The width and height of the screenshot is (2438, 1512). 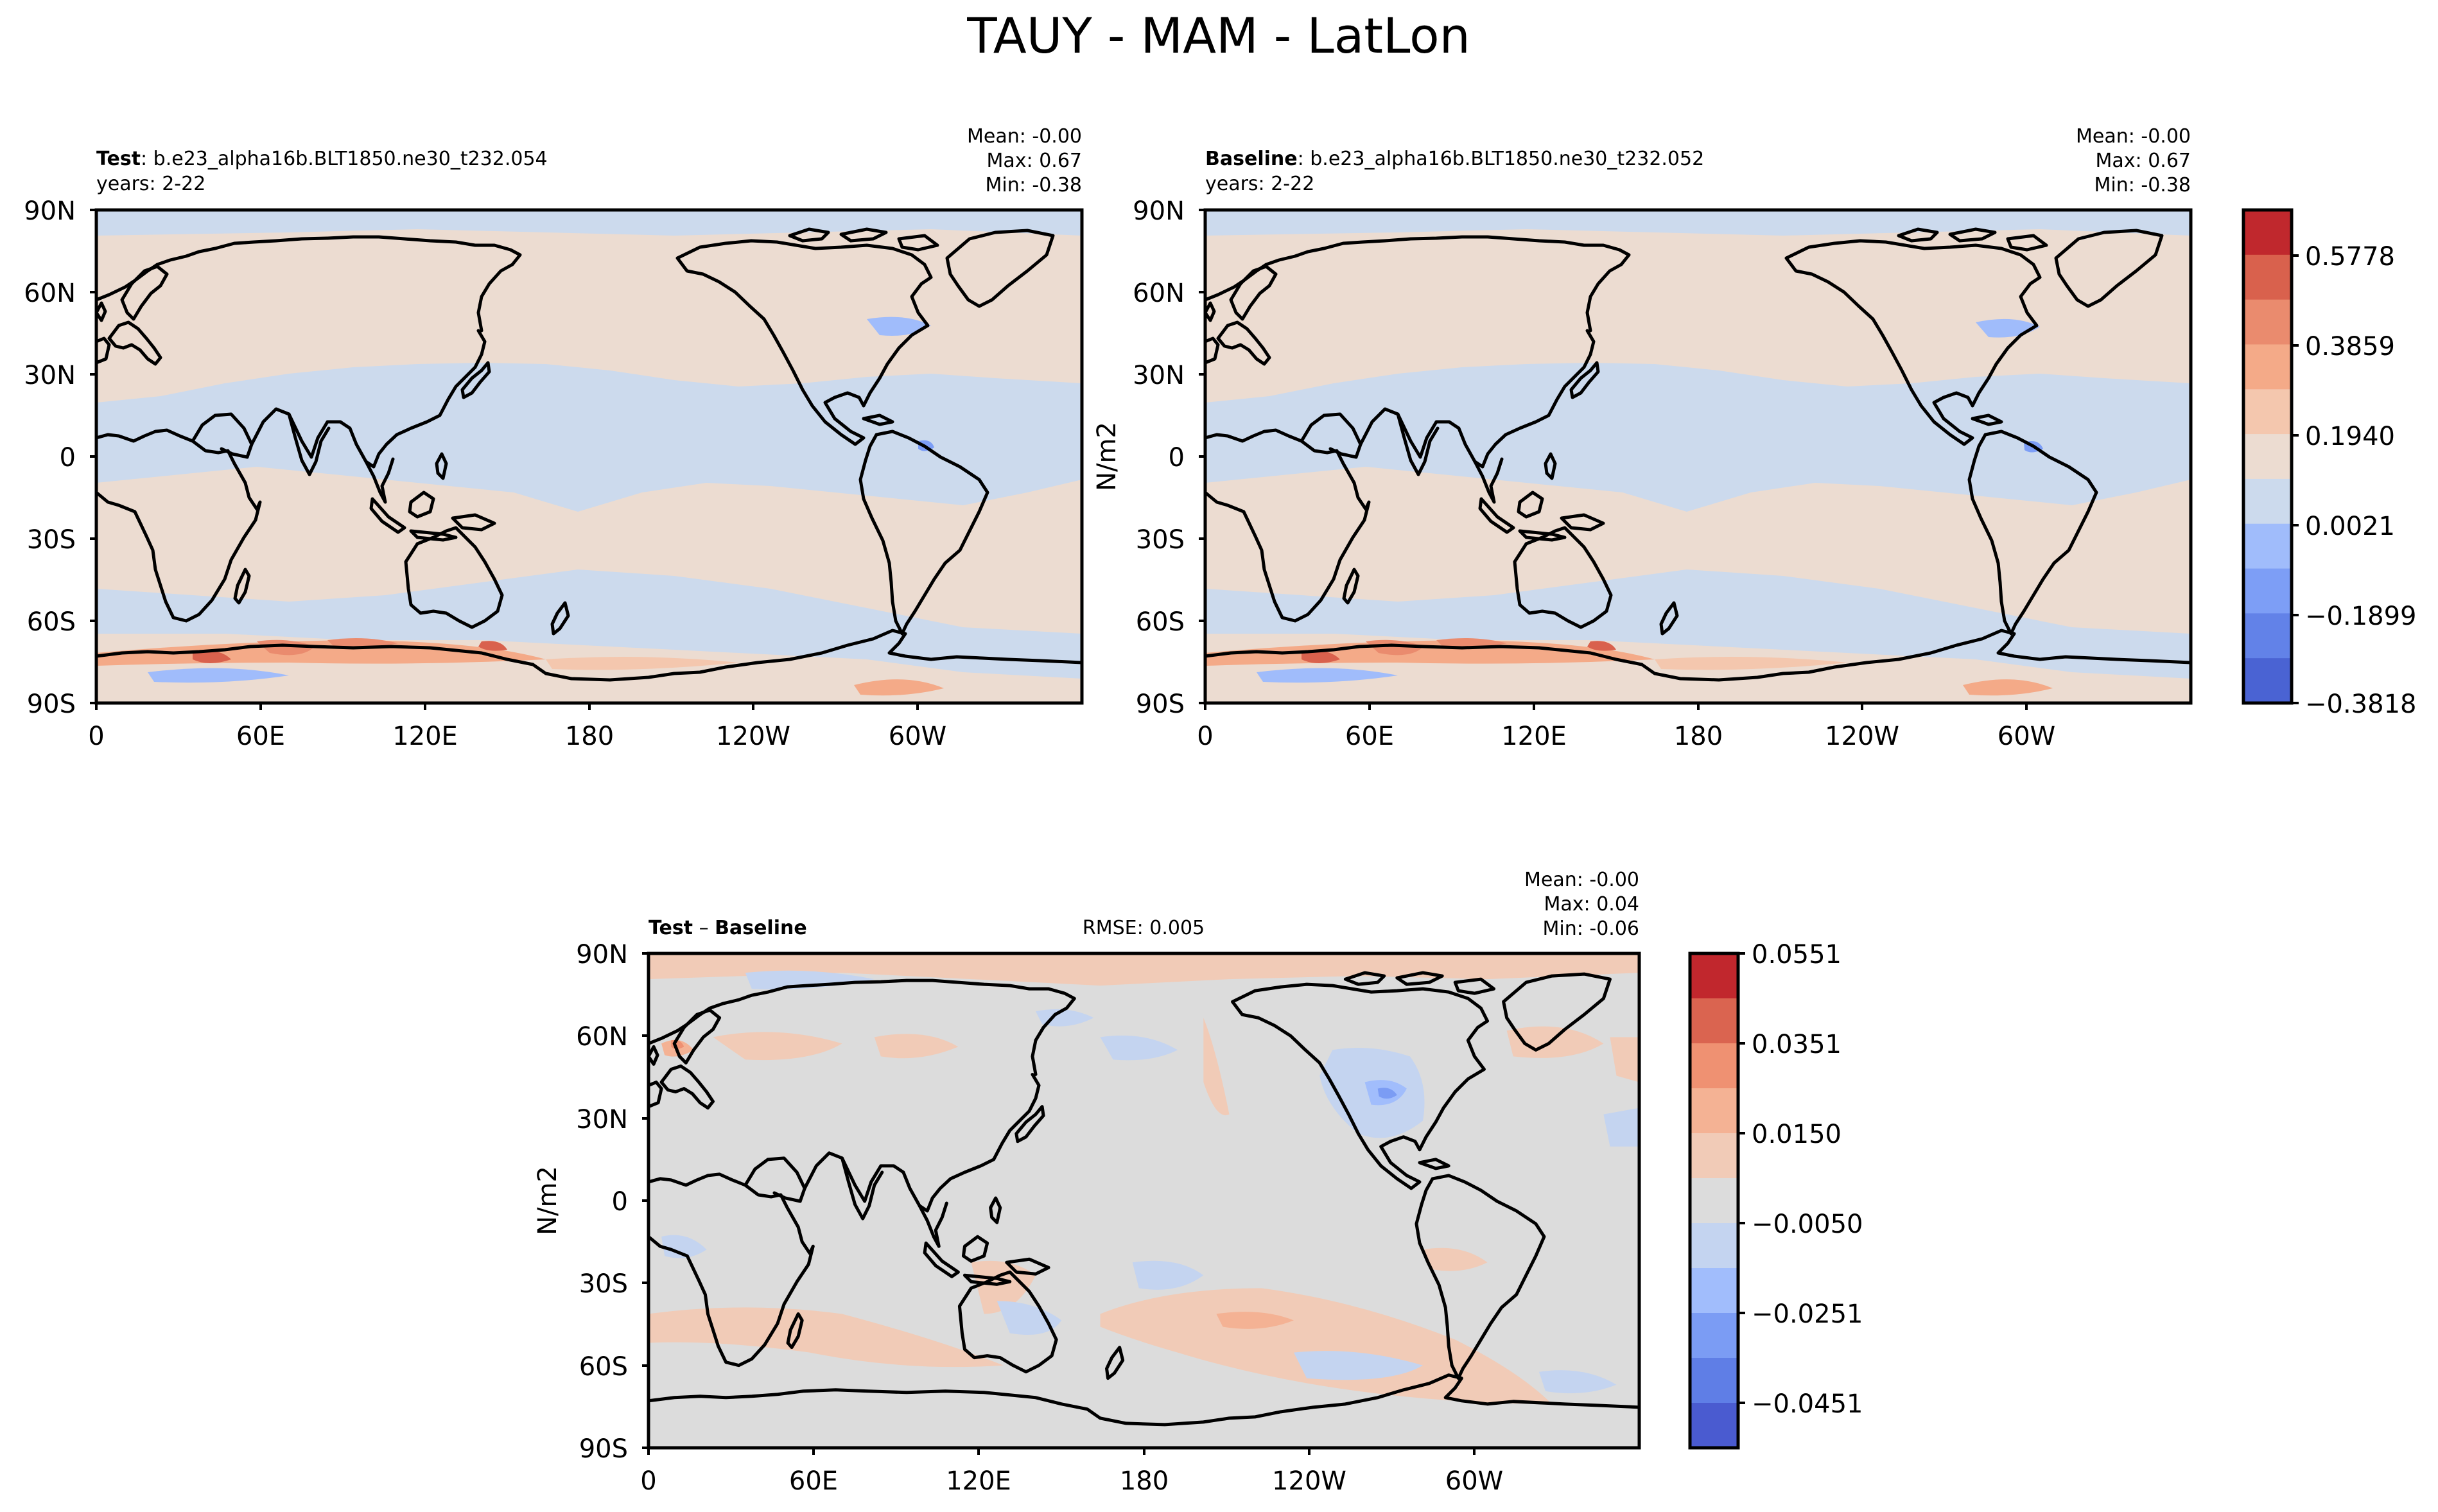 I want to click on lat-tick: 60S, so click(x=51, y=622).